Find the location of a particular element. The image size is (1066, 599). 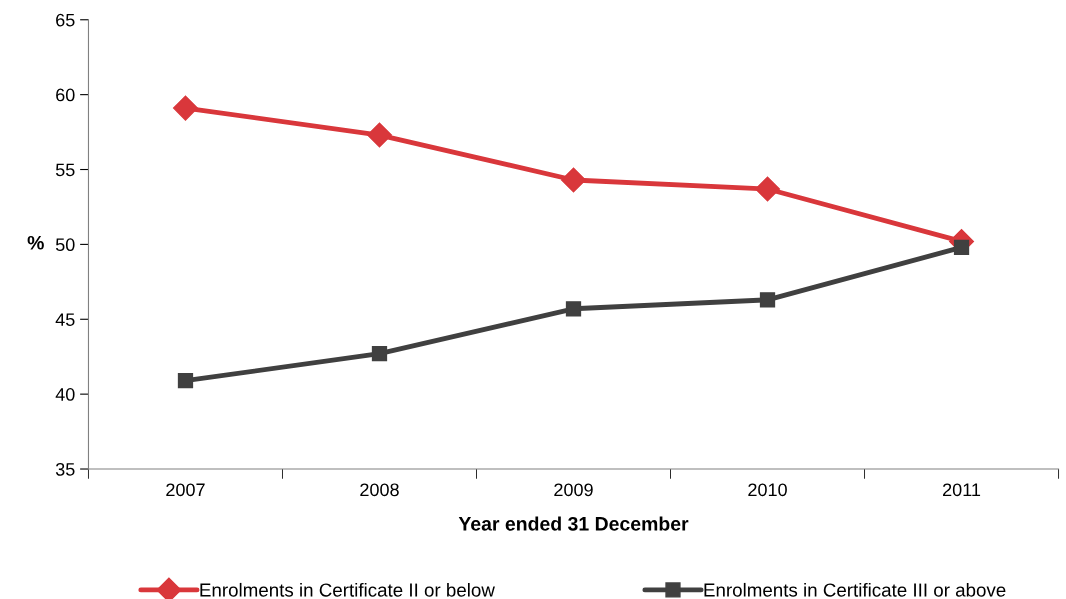

y-tick-label: 35 is located at coordinates (65, 469).